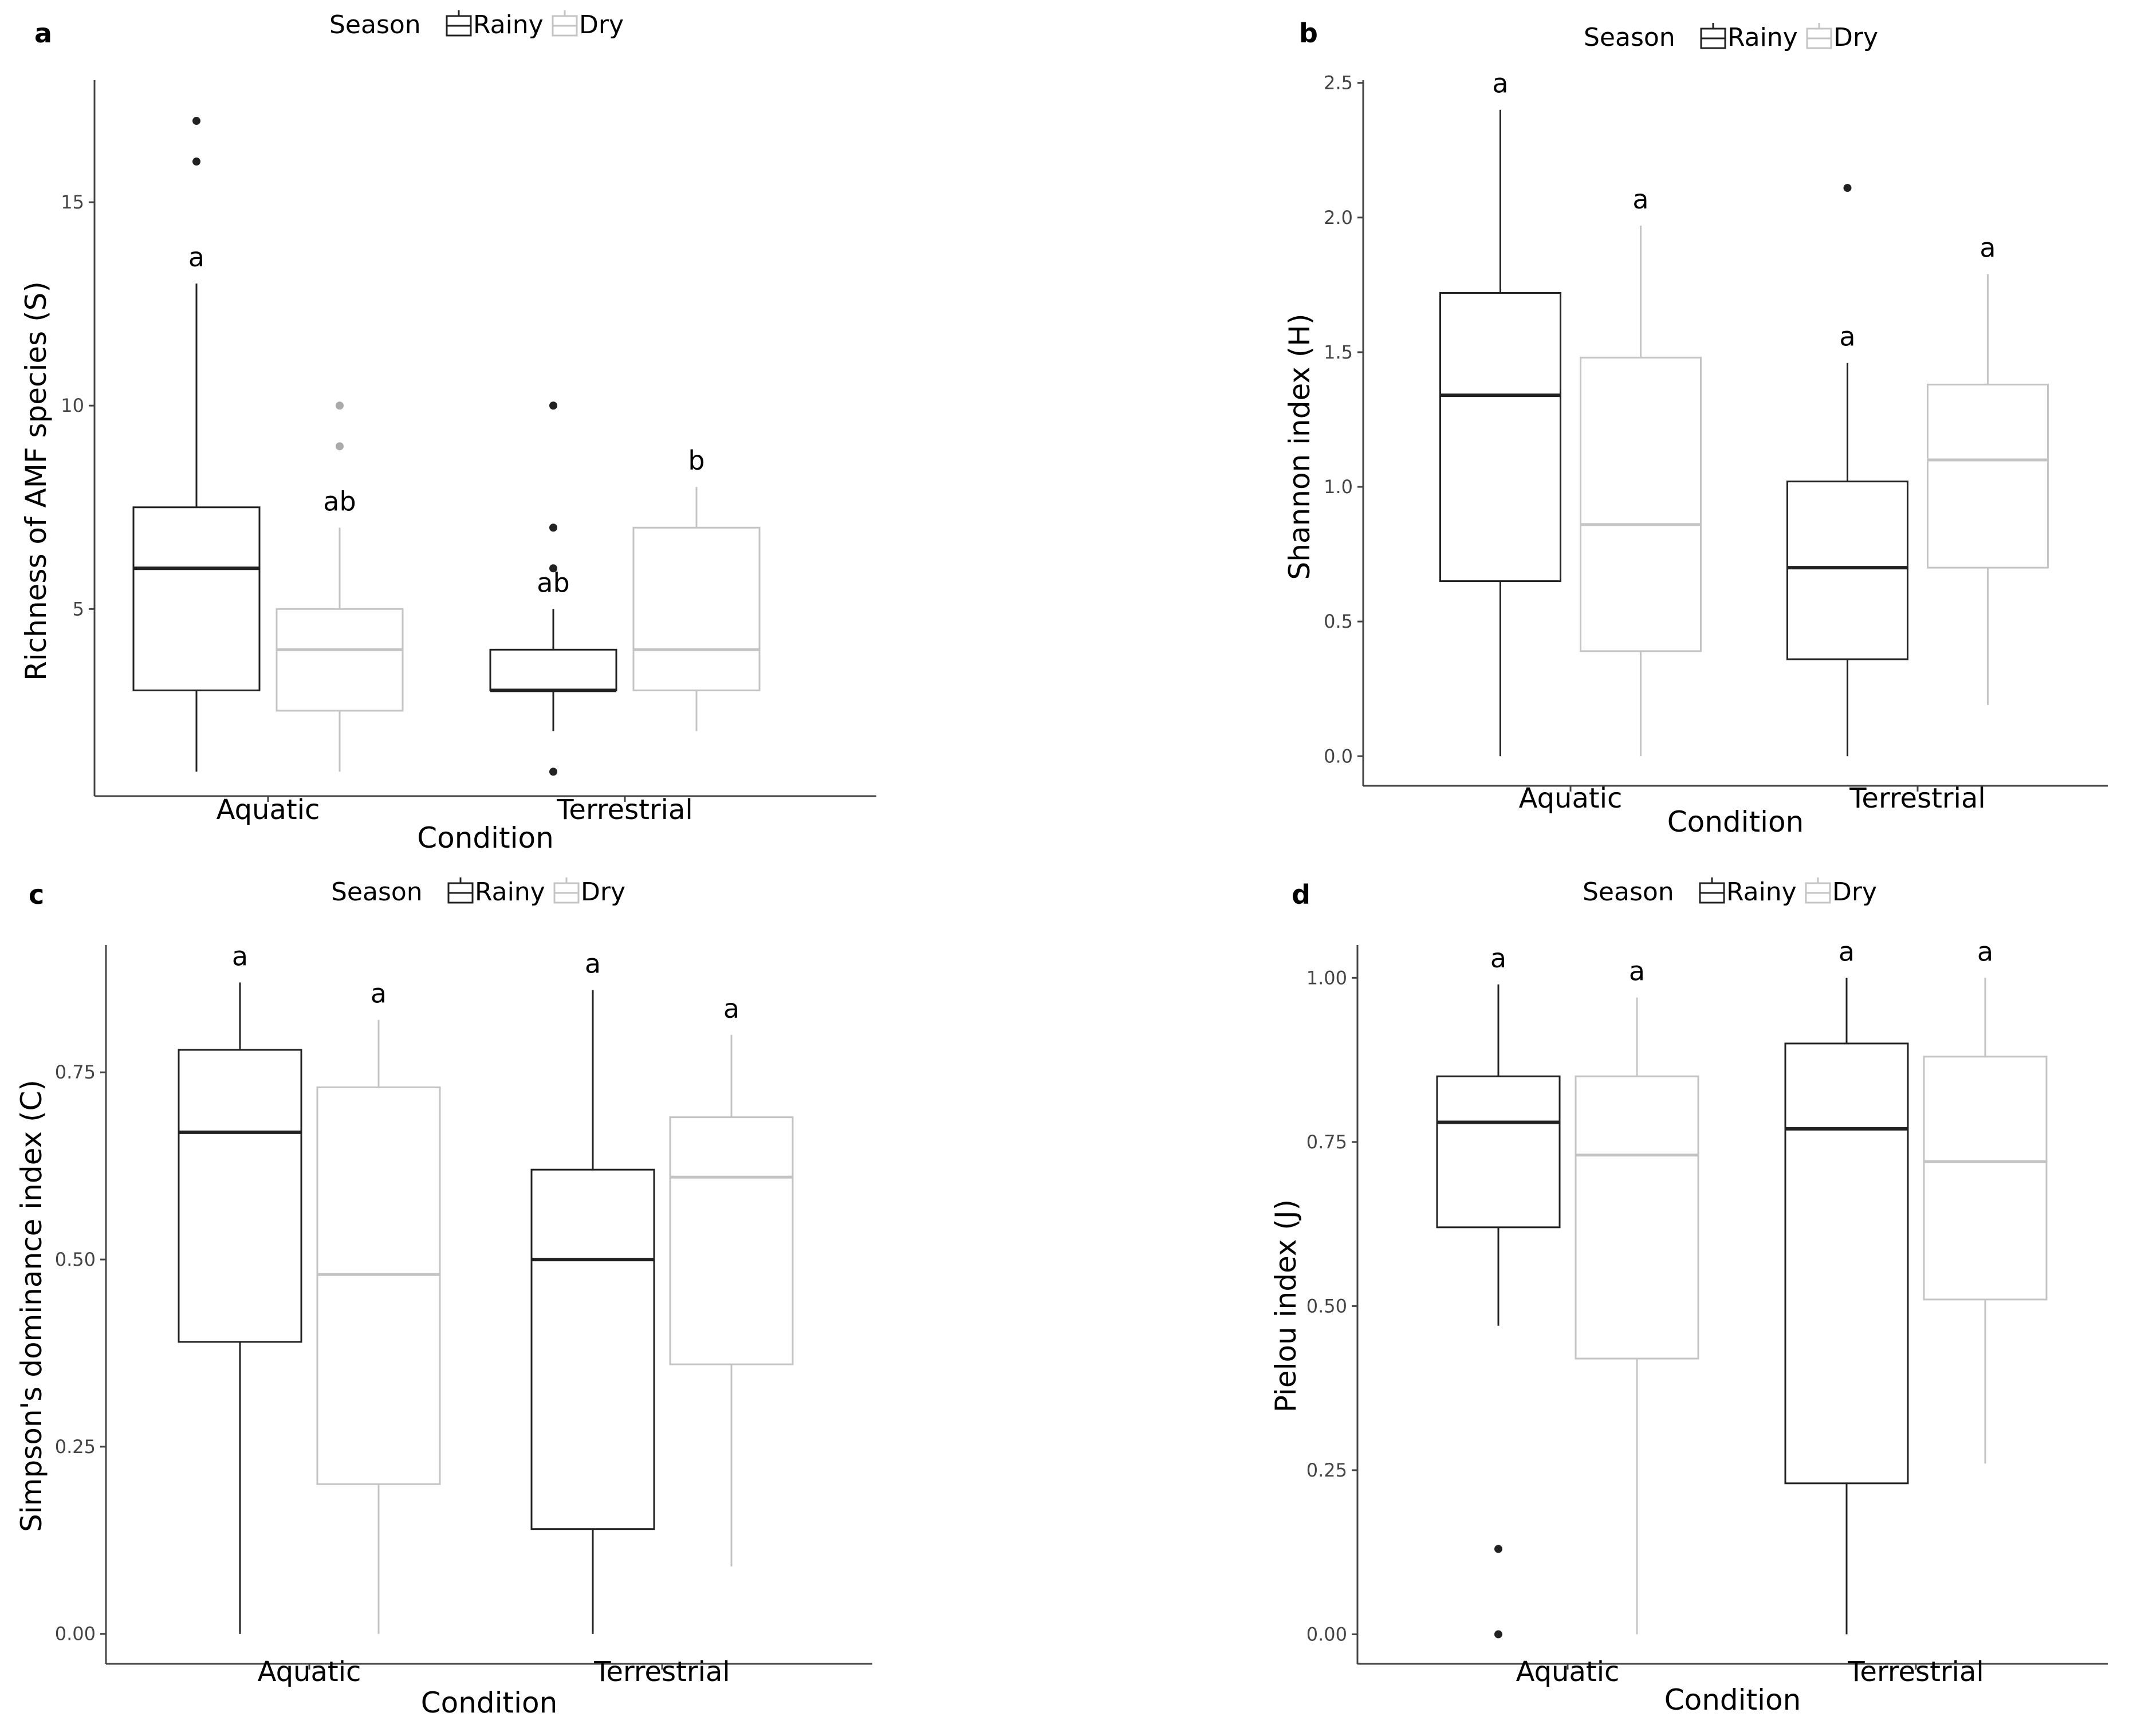 Image resolution: width=2145 pixels, height=1736 pixels. What do you see at coordinates (696, 460) in the screenshot?
I see `significance-letter: b` at bounding box center [696, 460].